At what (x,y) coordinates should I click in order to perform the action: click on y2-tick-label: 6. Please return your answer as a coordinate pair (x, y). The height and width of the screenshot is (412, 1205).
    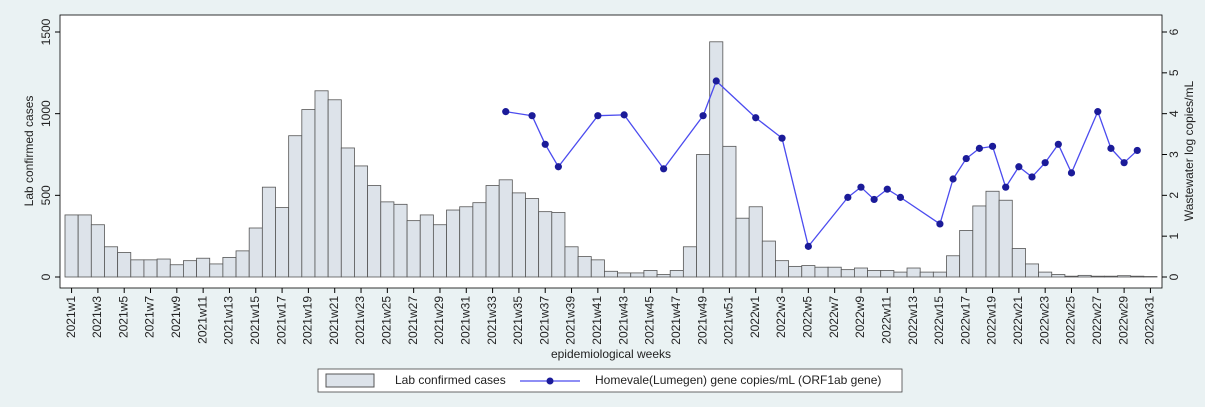
    Looking at the image, I should click on (1174, 31).